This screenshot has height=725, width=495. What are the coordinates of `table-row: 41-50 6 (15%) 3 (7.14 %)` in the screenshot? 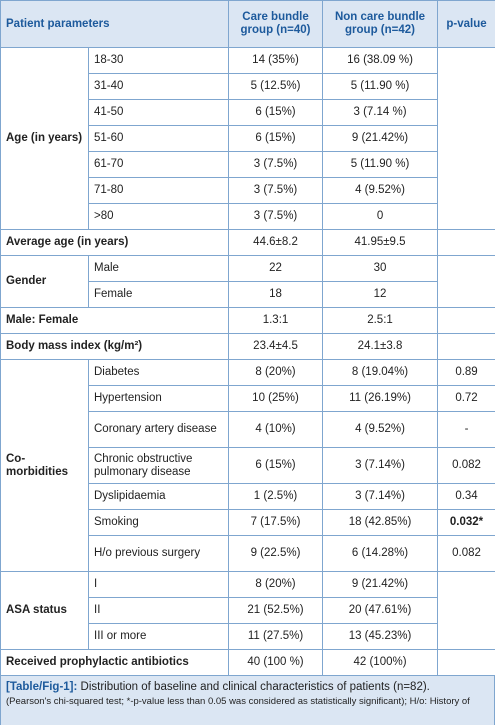 It's located at (248, 112).